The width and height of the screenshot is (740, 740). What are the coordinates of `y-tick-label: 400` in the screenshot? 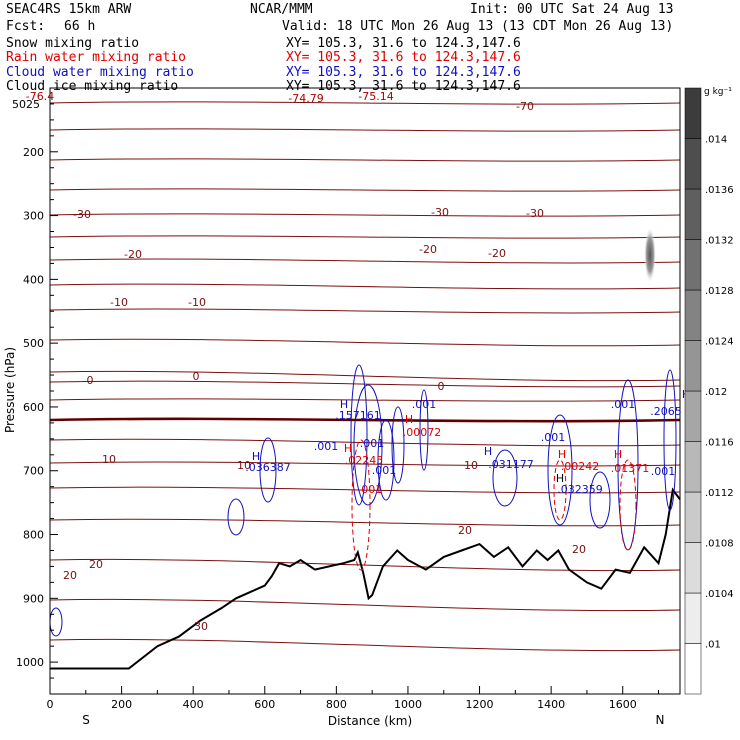 It's located at (33, 279).